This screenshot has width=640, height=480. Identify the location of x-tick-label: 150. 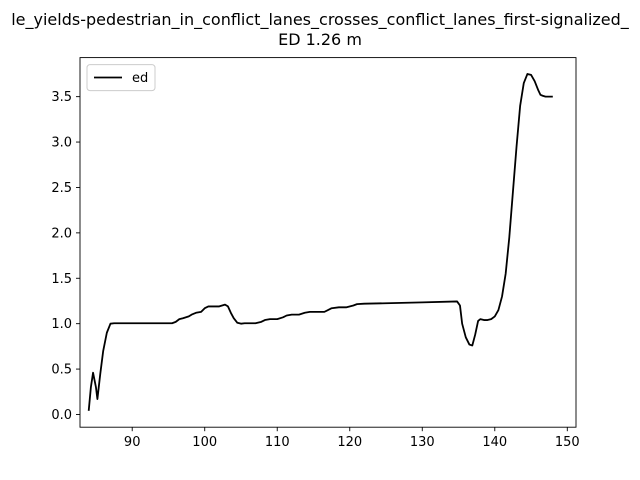
(567, 442).